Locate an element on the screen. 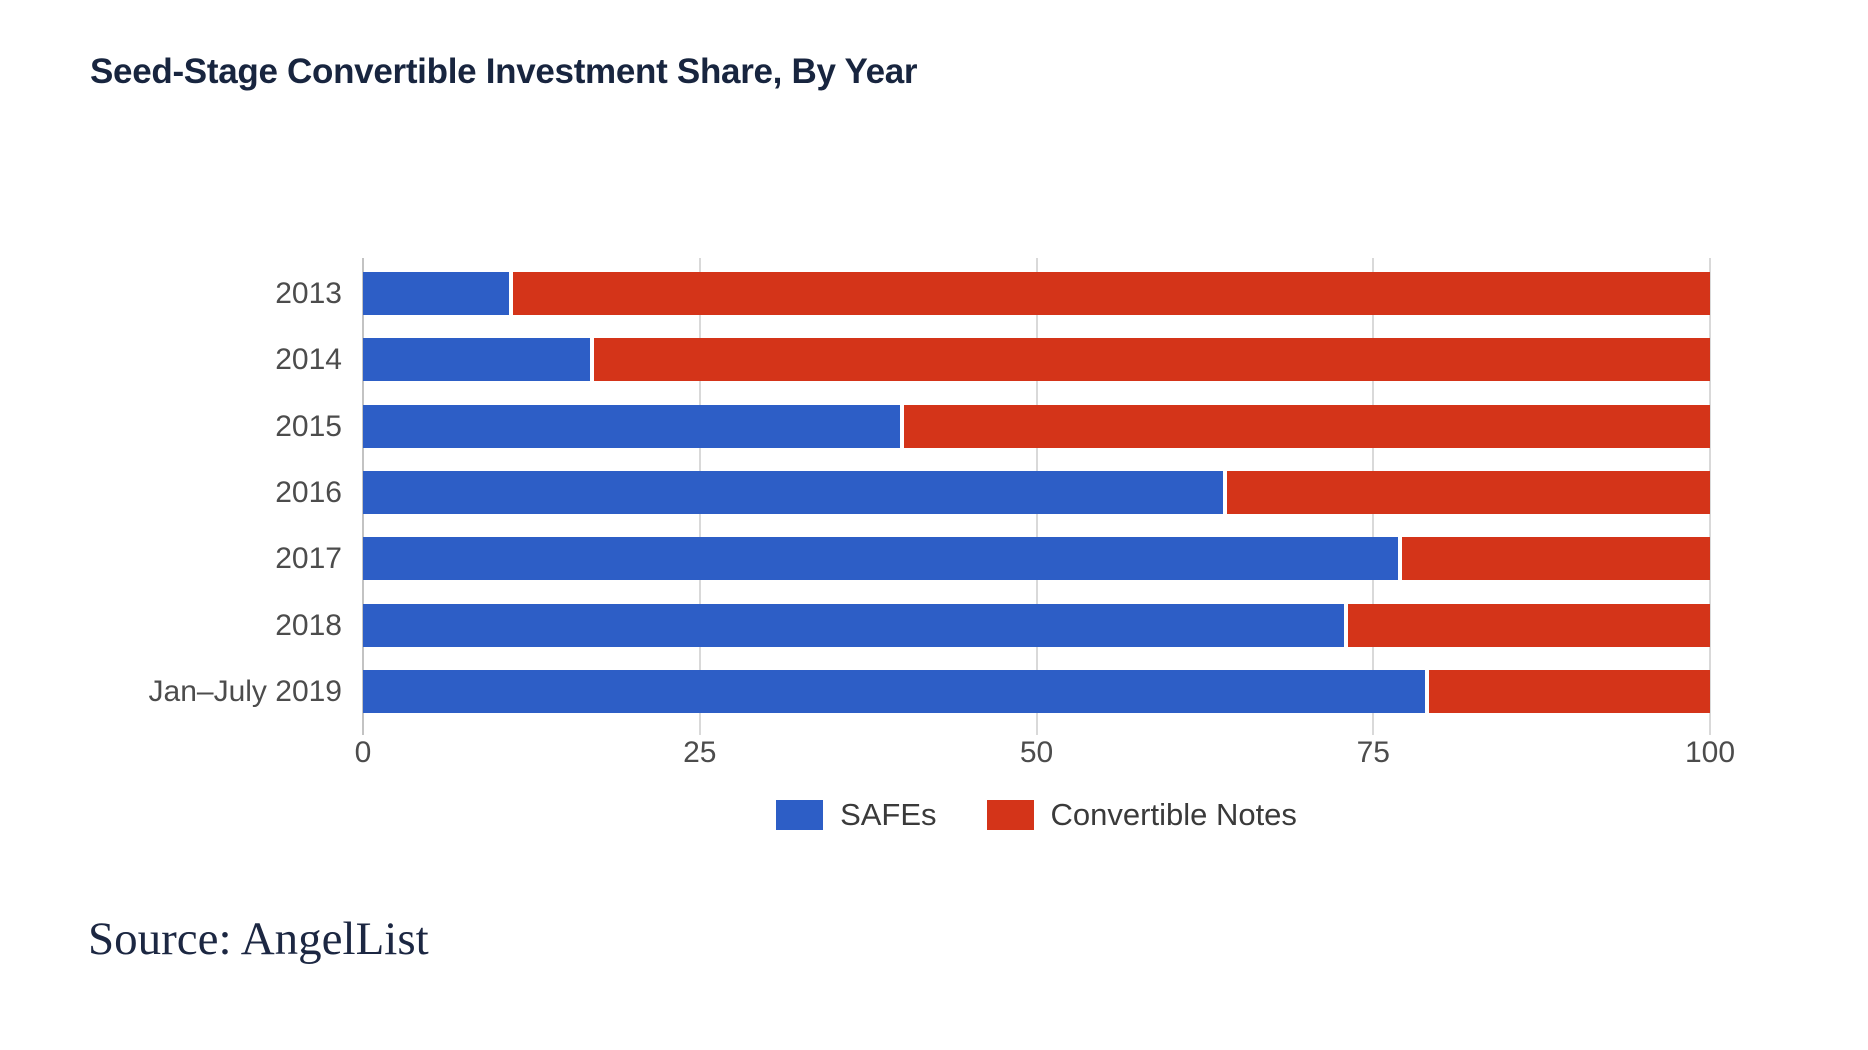  bar-segment-notes-jan-july-2019 is located at coordinates (1569, 691).